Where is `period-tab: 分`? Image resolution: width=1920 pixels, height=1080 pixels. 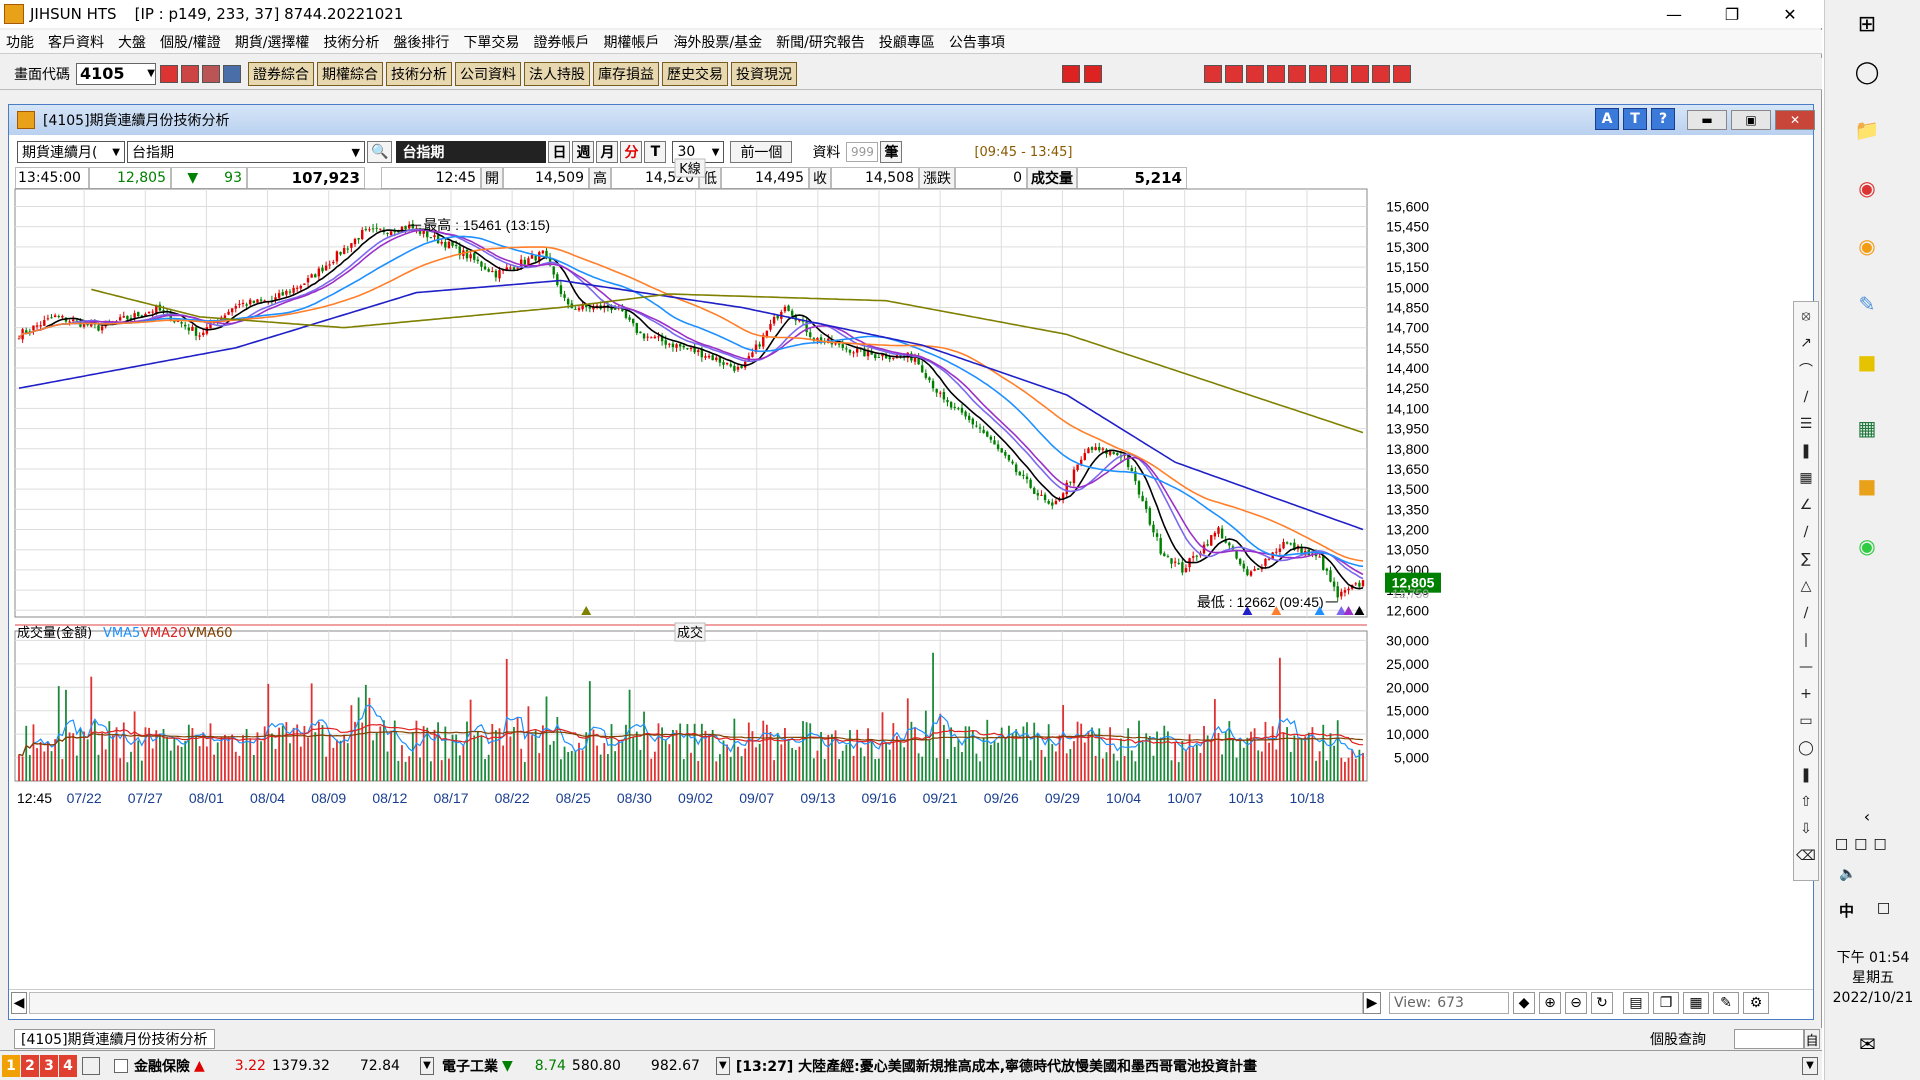 period-tab: 分 is located at coordinates (631, 152).